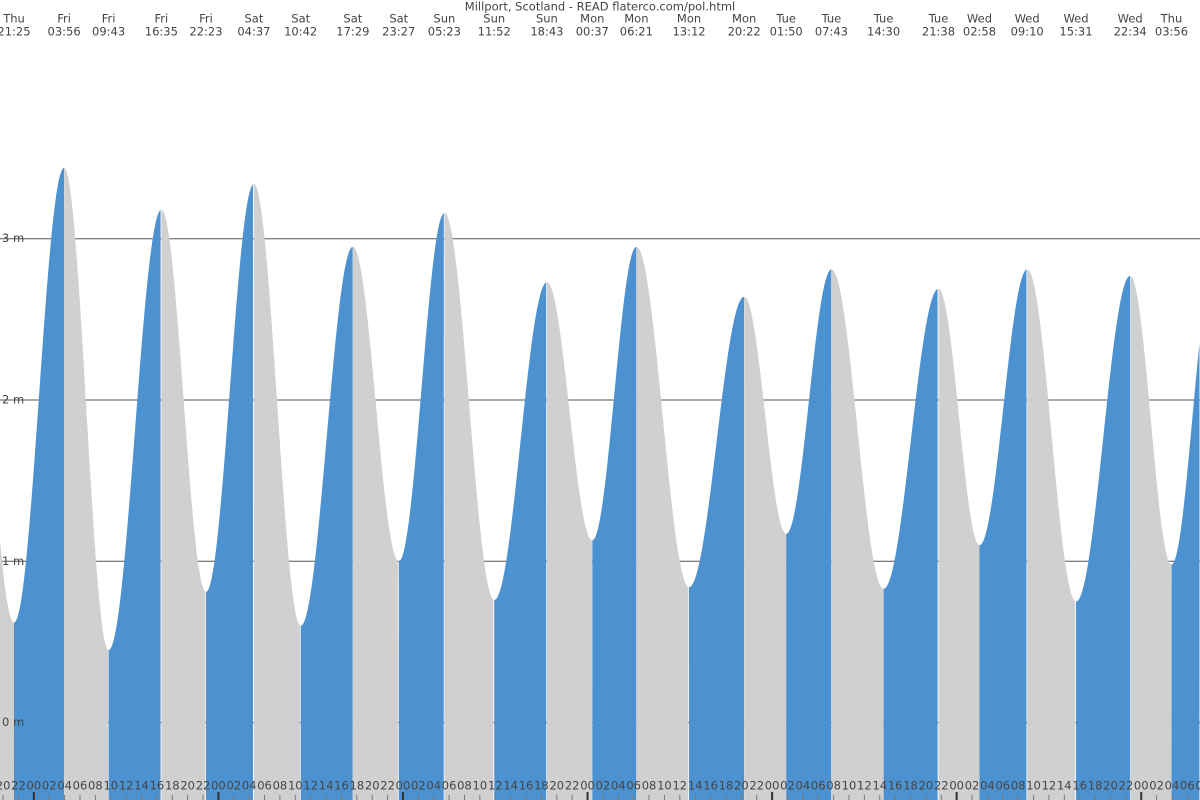  What do you see at coordinates (831, 32) in the screenshot?
I see `extreme-time: 07:43` at bounding box center [831, 32].